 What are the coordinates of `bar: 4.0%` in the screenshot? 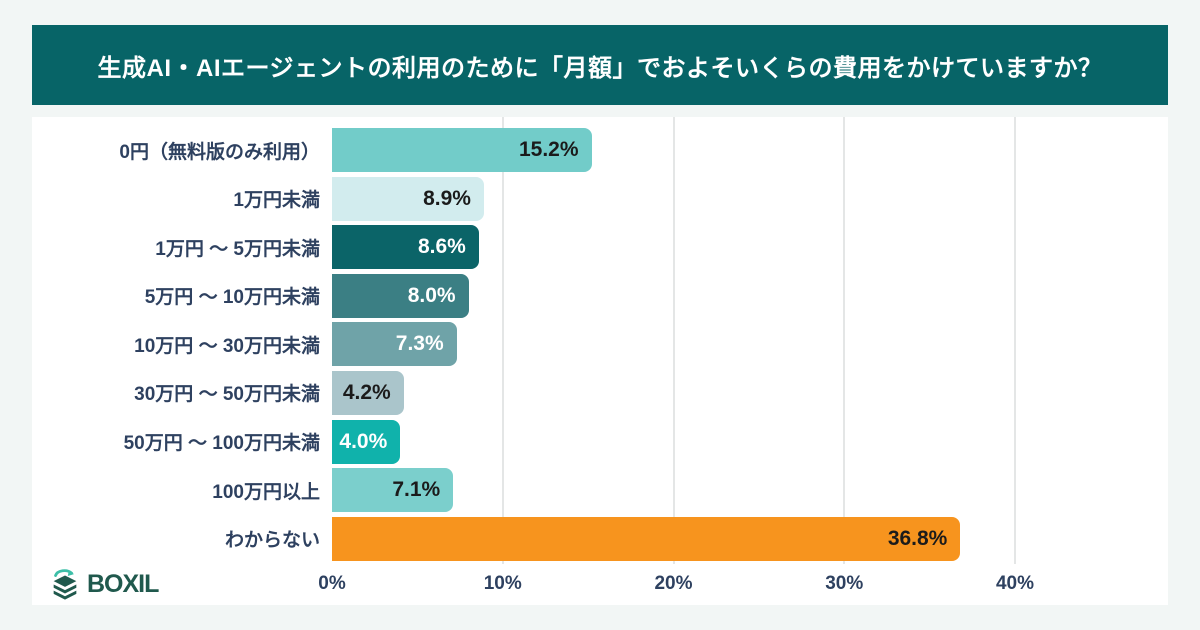 It's located at (366, 441).